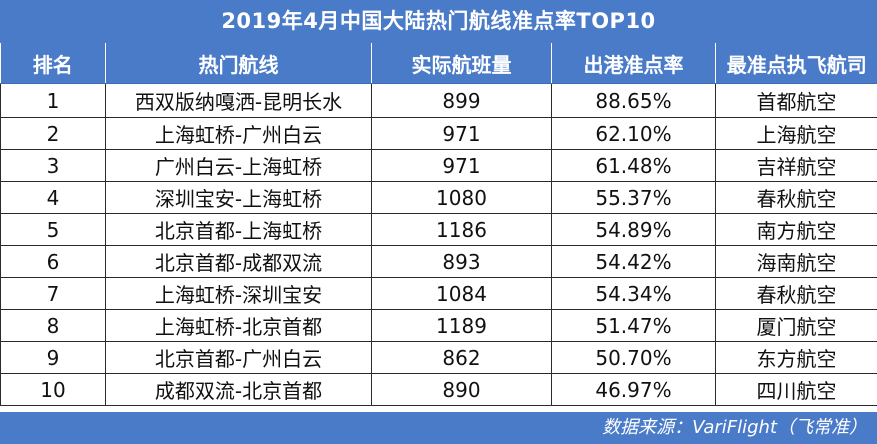 The image size is (877, 444). Describe the element at coordinates (53, 293) in the screenshot. I see `rank-cell: 7` at that location.